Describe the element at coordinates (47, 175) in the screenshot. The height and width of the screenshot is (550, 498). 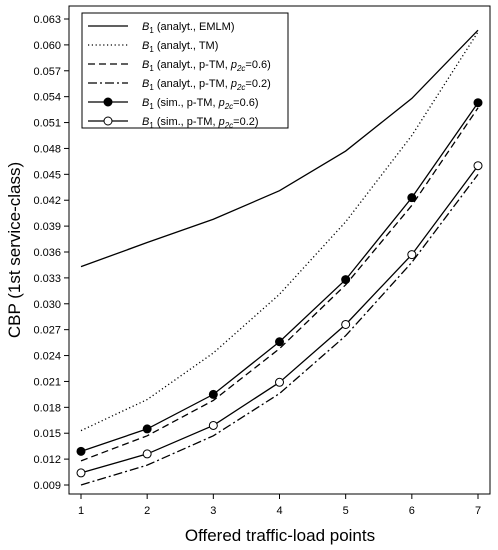
I see `y-tick-label: 0.045` at that location.